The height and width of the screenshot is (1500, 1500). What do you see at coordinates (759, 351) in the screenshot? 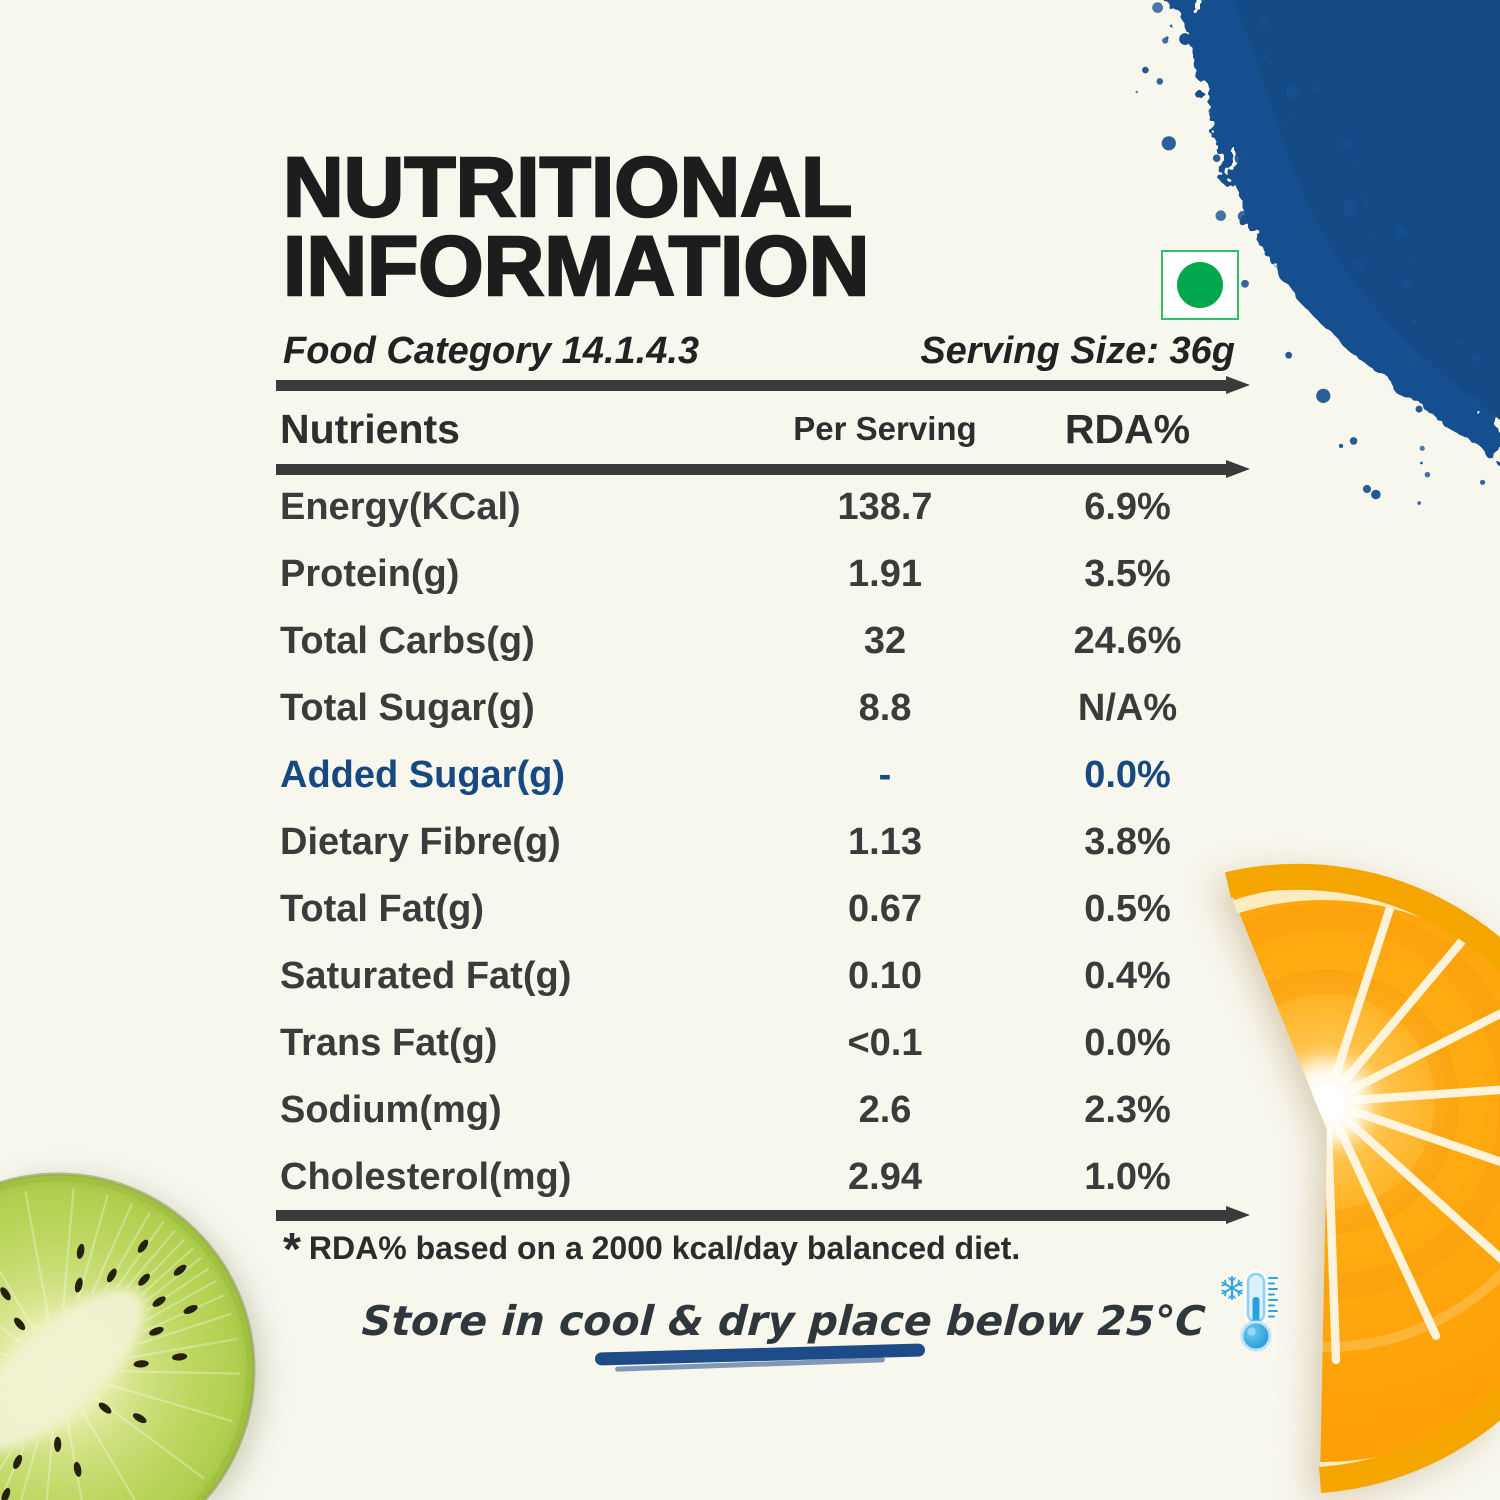
I see `subheader: Food Category 14.1.4.3 Serving Size: 36g` at bounding box center [759, 351].